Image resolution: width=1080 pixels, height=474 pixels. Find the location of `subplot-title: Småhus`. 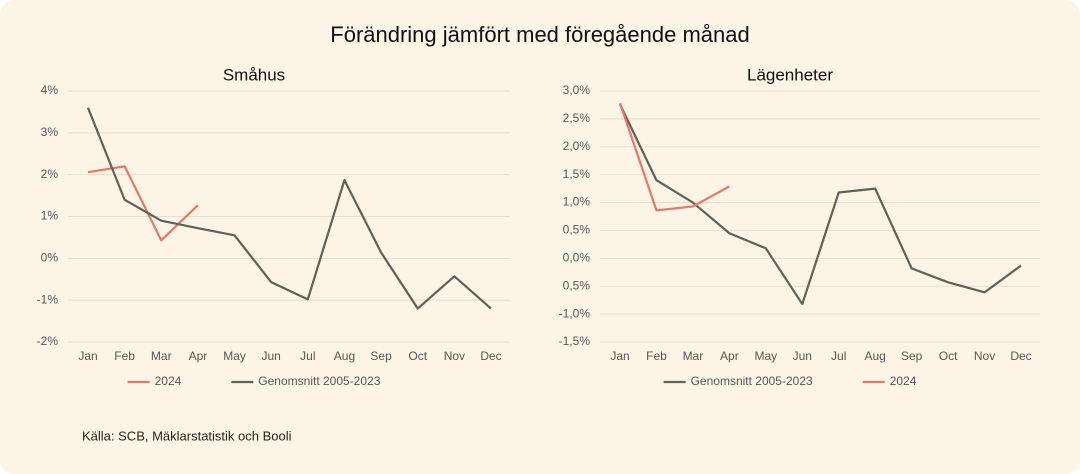

subplot-title: Småhus is located at coordinates (254, 74).